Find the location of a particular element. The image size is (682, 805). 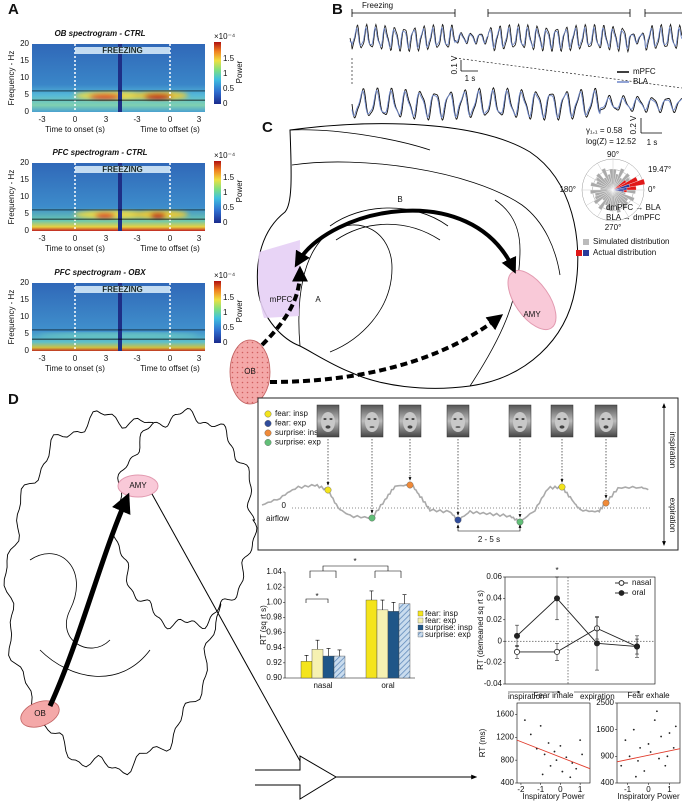

y-tick-label: 10 is located at coordinates (24, 196).